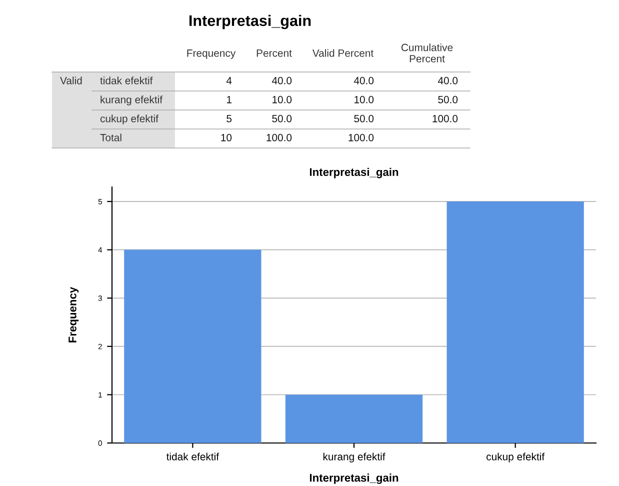  What do you see at coordinates (250, 22) in the screenshot?
I see `text: Interpretasi_gain` at bounding box center [250, 22].